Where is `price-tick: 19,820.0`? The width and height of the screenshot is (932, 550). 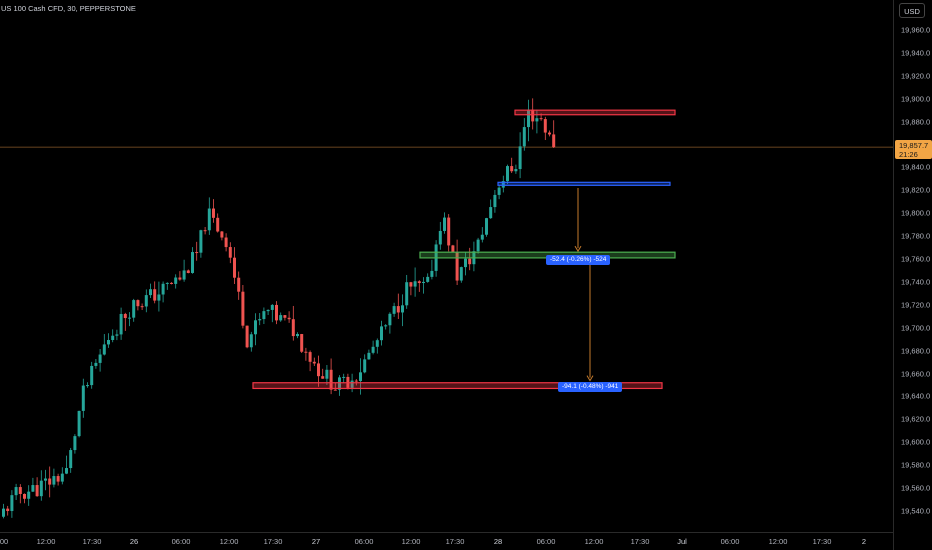 price-tick: 19,820.0 is located at coordinates (916, 190).